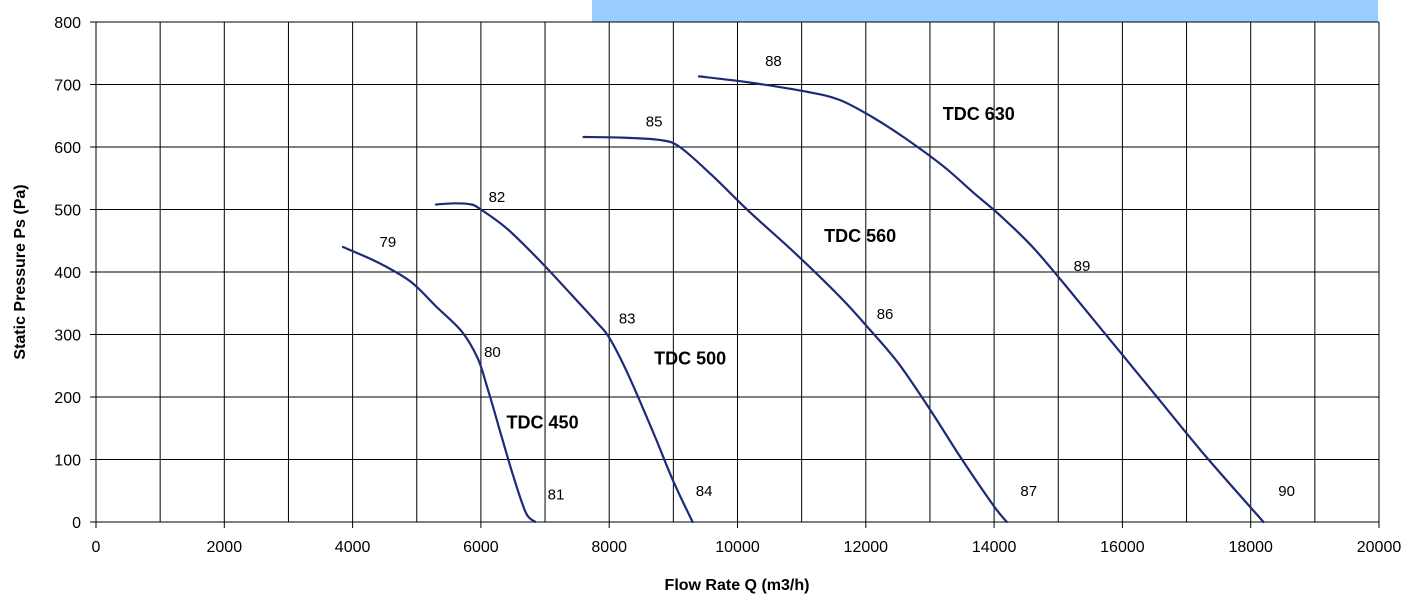  I want to click on y-axis-title: Static Pressure Ps (Pa), so click(20, 271).